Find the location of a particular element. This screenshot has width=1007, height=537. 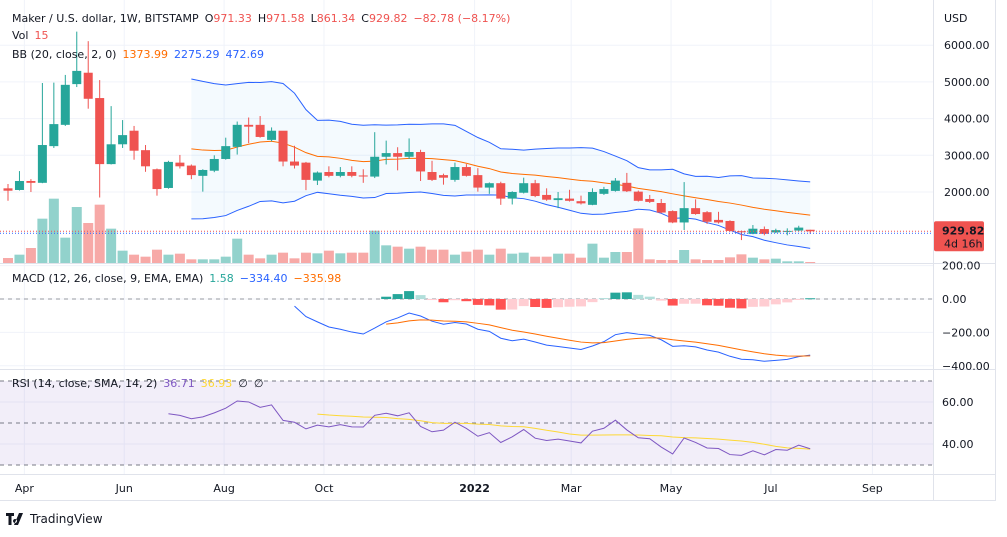

rsi-axis: 60.00 40.00 is located at coordinates (958, 423).